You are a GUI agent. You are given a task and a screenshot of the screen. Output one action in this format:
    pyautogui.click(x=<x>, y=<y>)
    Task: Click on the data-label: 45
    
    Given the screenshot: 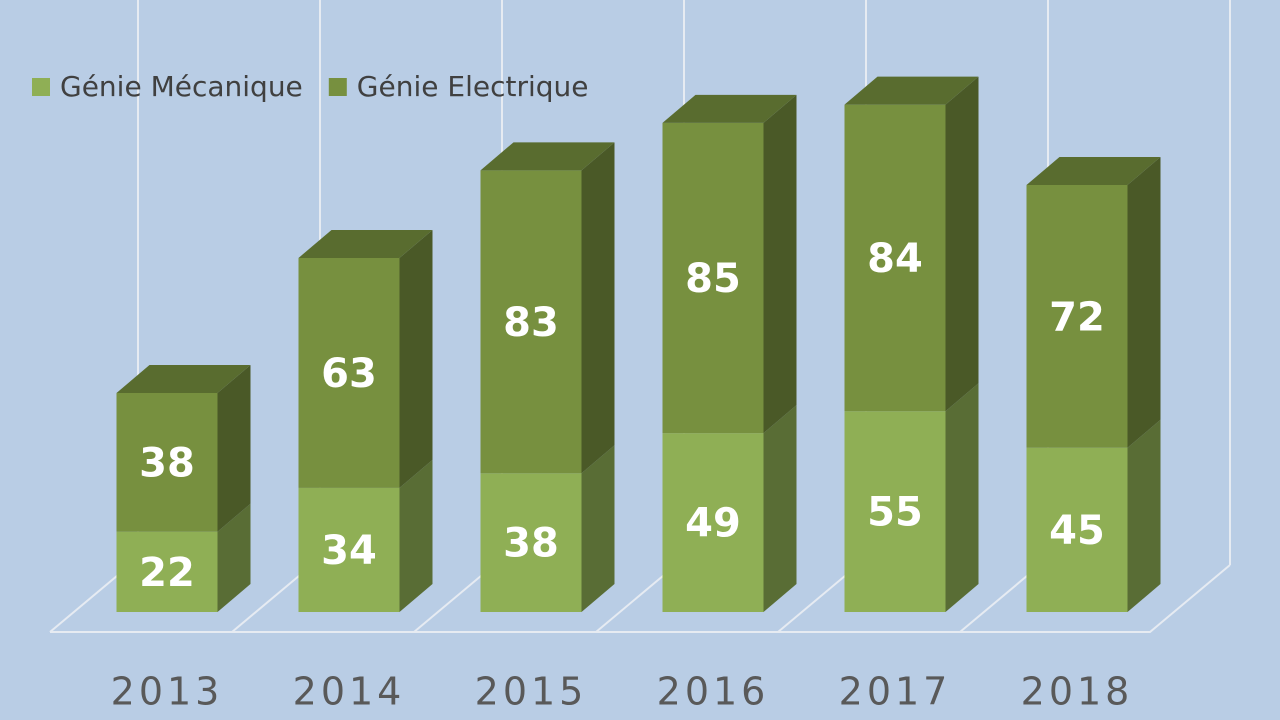 What is the action you would take?
    pyautogui.click(x=1077, y=531)
    